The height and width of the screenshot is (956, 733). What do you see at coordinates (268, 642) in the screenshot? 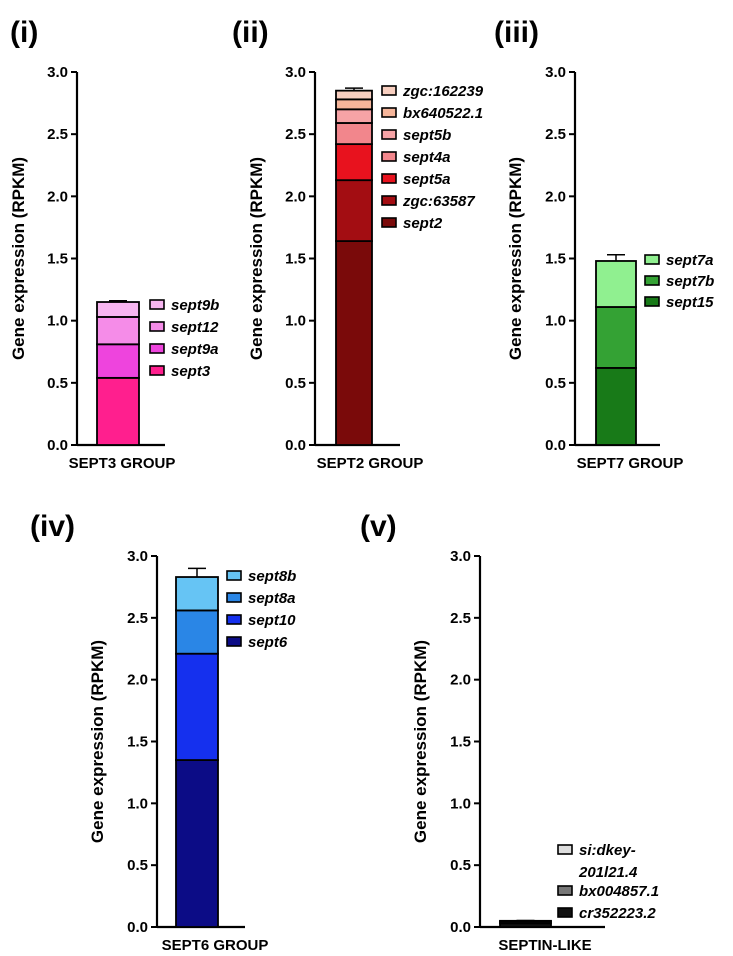
I see `legend-label: sept6` at bounding box center [268, 642].